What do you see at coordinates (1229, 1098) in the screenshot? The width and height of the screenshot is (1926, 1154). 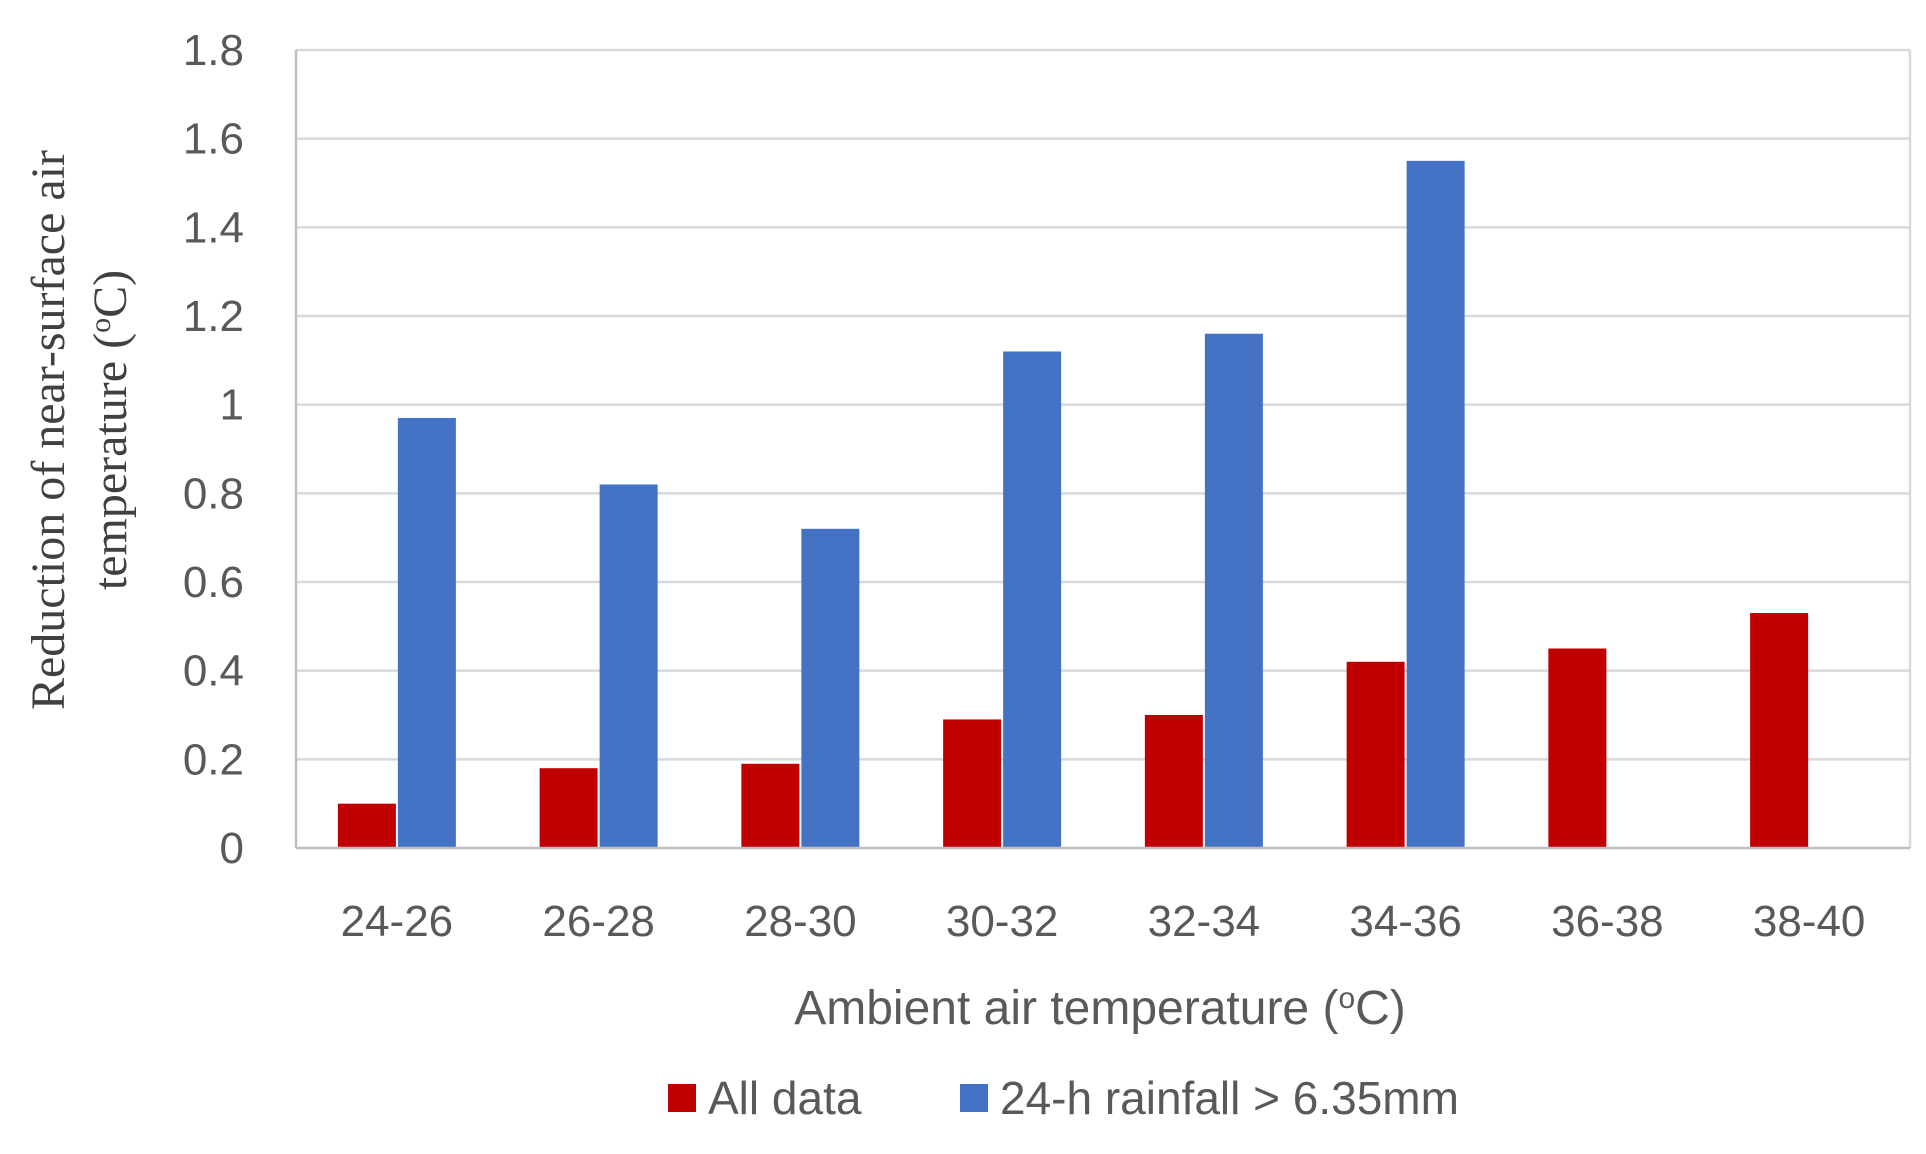 I see `legend-label-rainfall: 24-h rainfall > 6.35mm` at bounding box center [1229, 1098].